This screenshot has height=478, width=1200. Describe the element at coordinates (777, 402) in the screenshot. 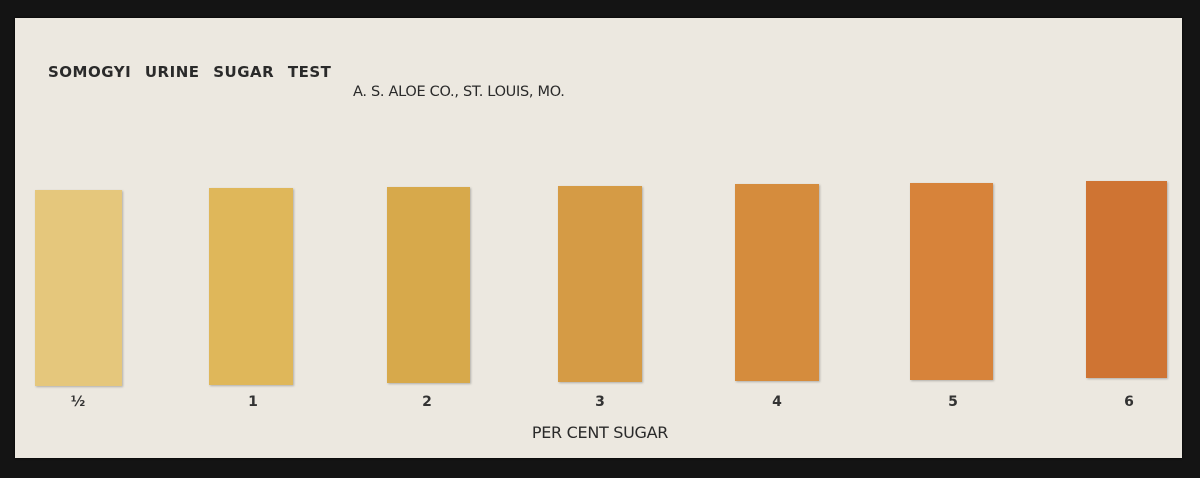

I see `swatch-label: 4` at that location.